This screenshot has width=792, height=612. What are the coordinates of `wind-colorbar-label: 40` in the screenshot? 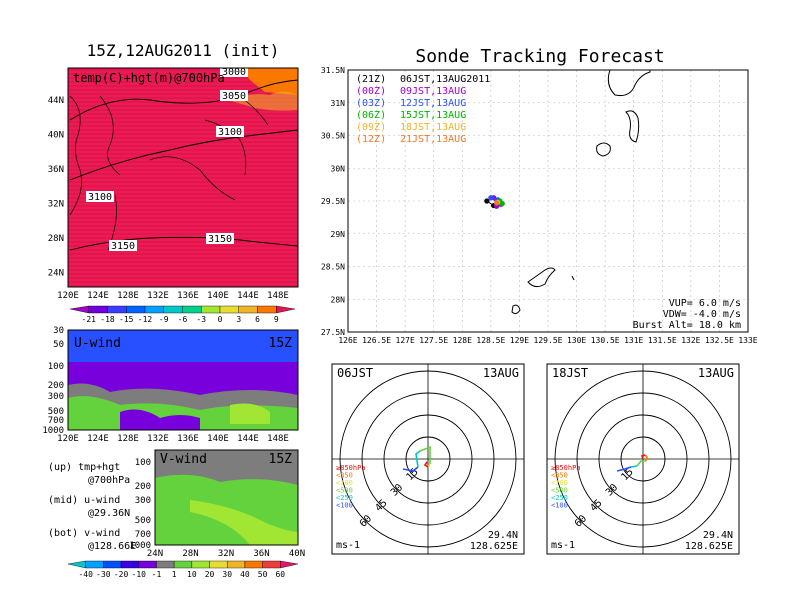 It's located at (245, 574).